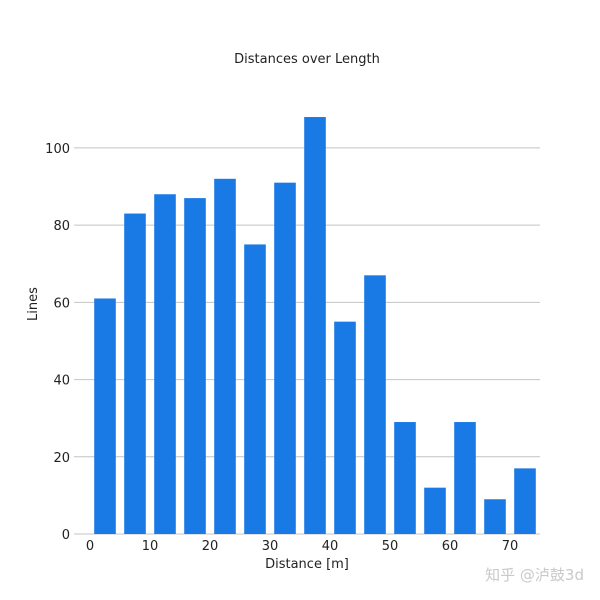 The image size is (600, 600). Describe the element at coordinates (210, 546) in the screenshot. I see `x-tick-label: 20` at that location.